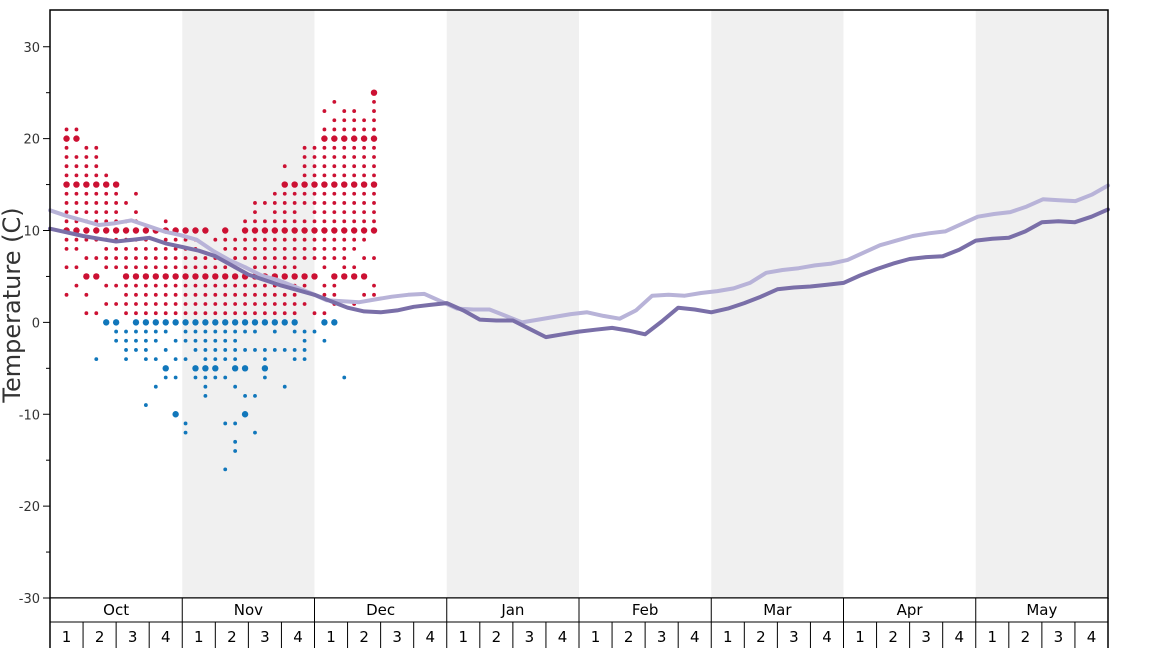 The image size is (1168, 652). What do you see at coordinates (31, 232) in the screenshot?
I see `y-tick-label: 10` at bounding box center [31, 232].